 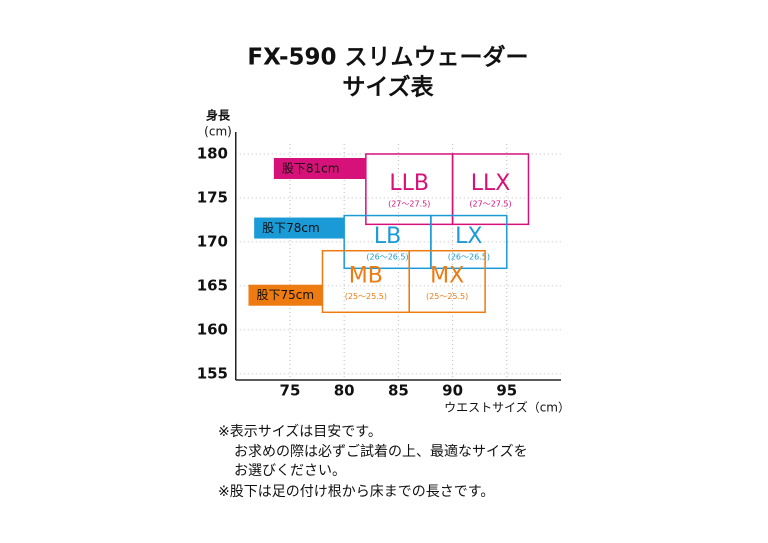 What do you see at coordinates (344, 391) in the screenshot?
I see `x-tick-label: 80` at bounding box center [344, 391].